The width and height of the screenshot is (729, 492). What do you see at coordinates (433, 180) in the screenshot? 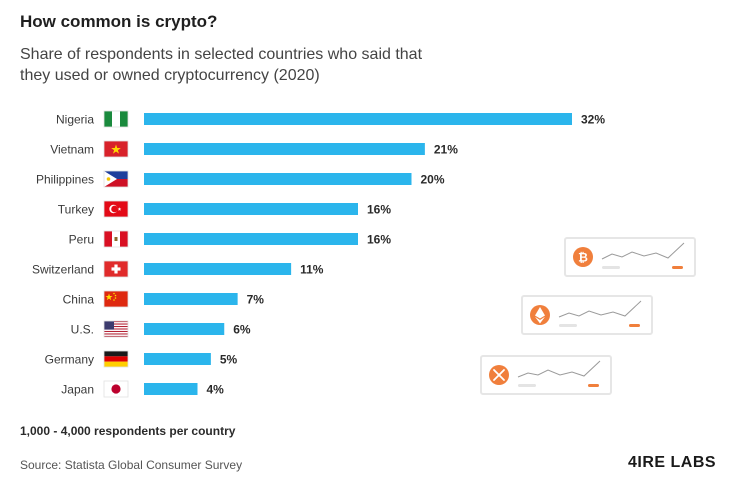
I see `value-label-philippines: 20%` at bounding box center [433, 180].